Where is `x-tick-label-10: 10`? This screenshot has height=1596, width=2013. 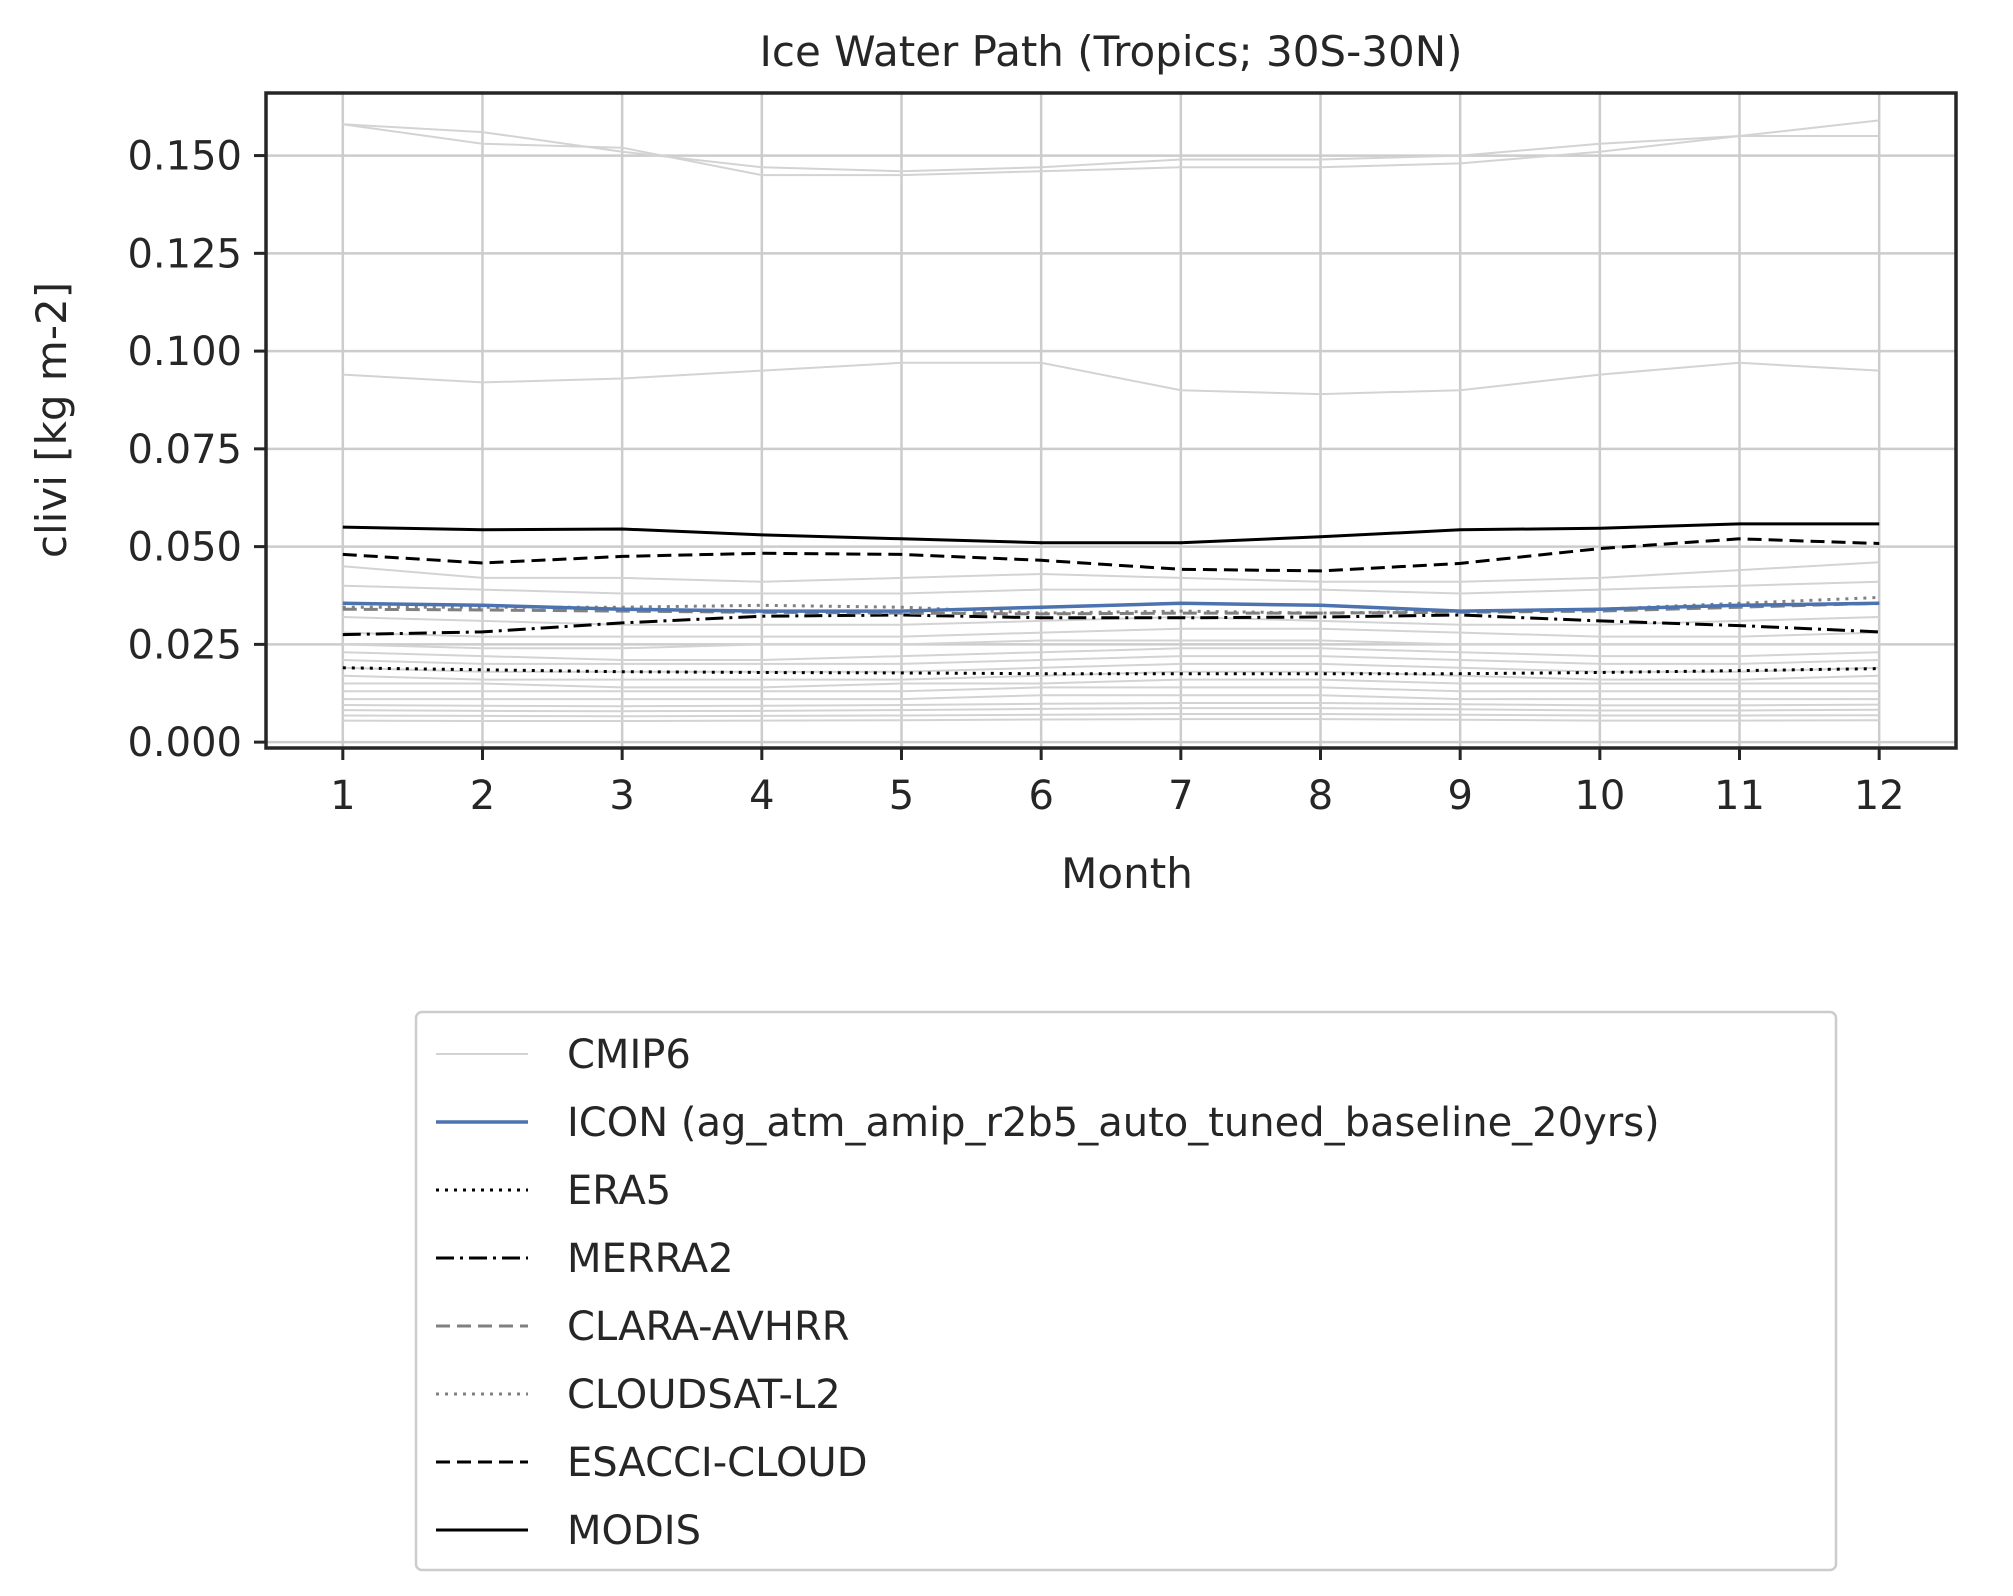
x-tick-label-10: 10 is located at coordinates (1599, 796).